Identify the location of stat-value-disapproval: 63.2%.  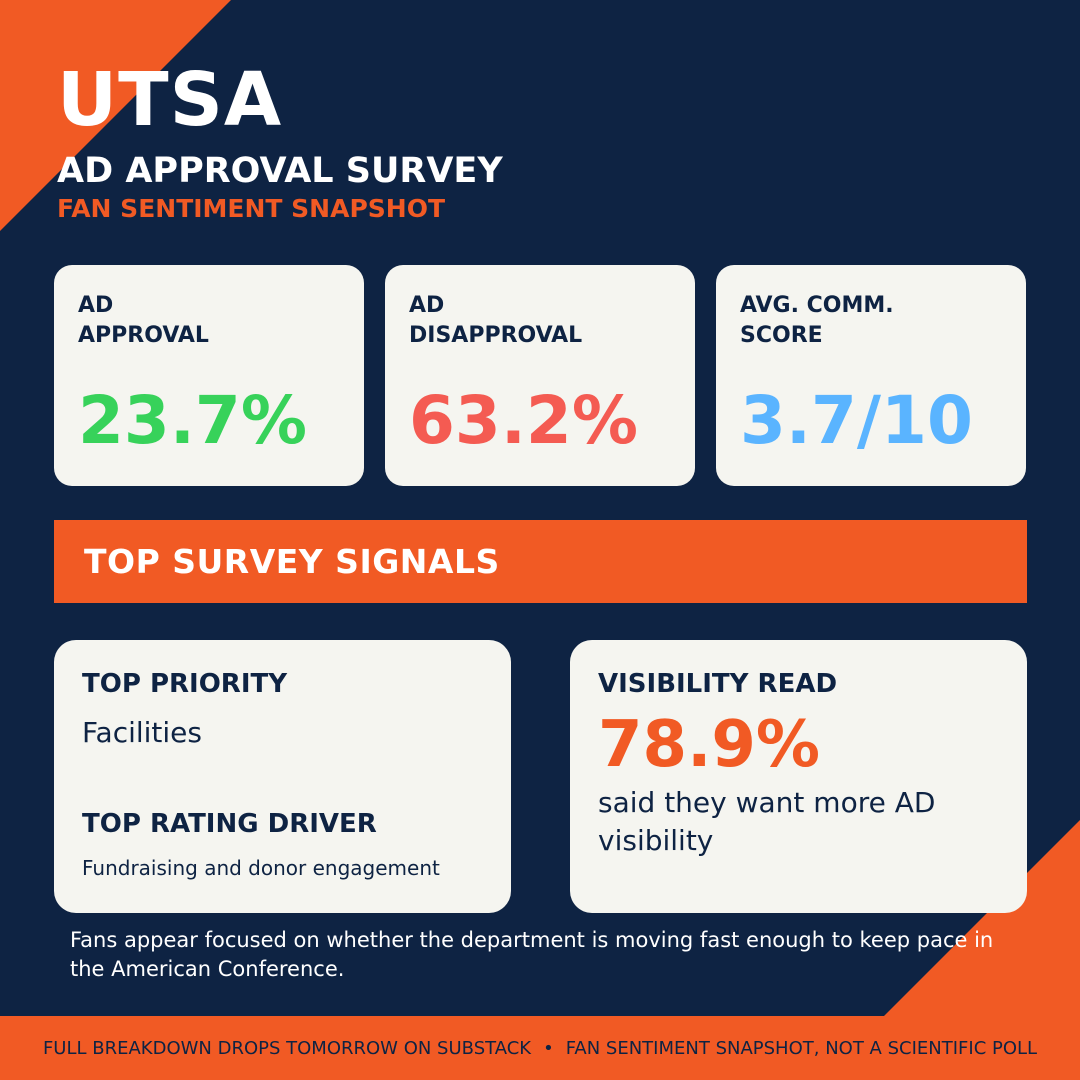
(523, 420).